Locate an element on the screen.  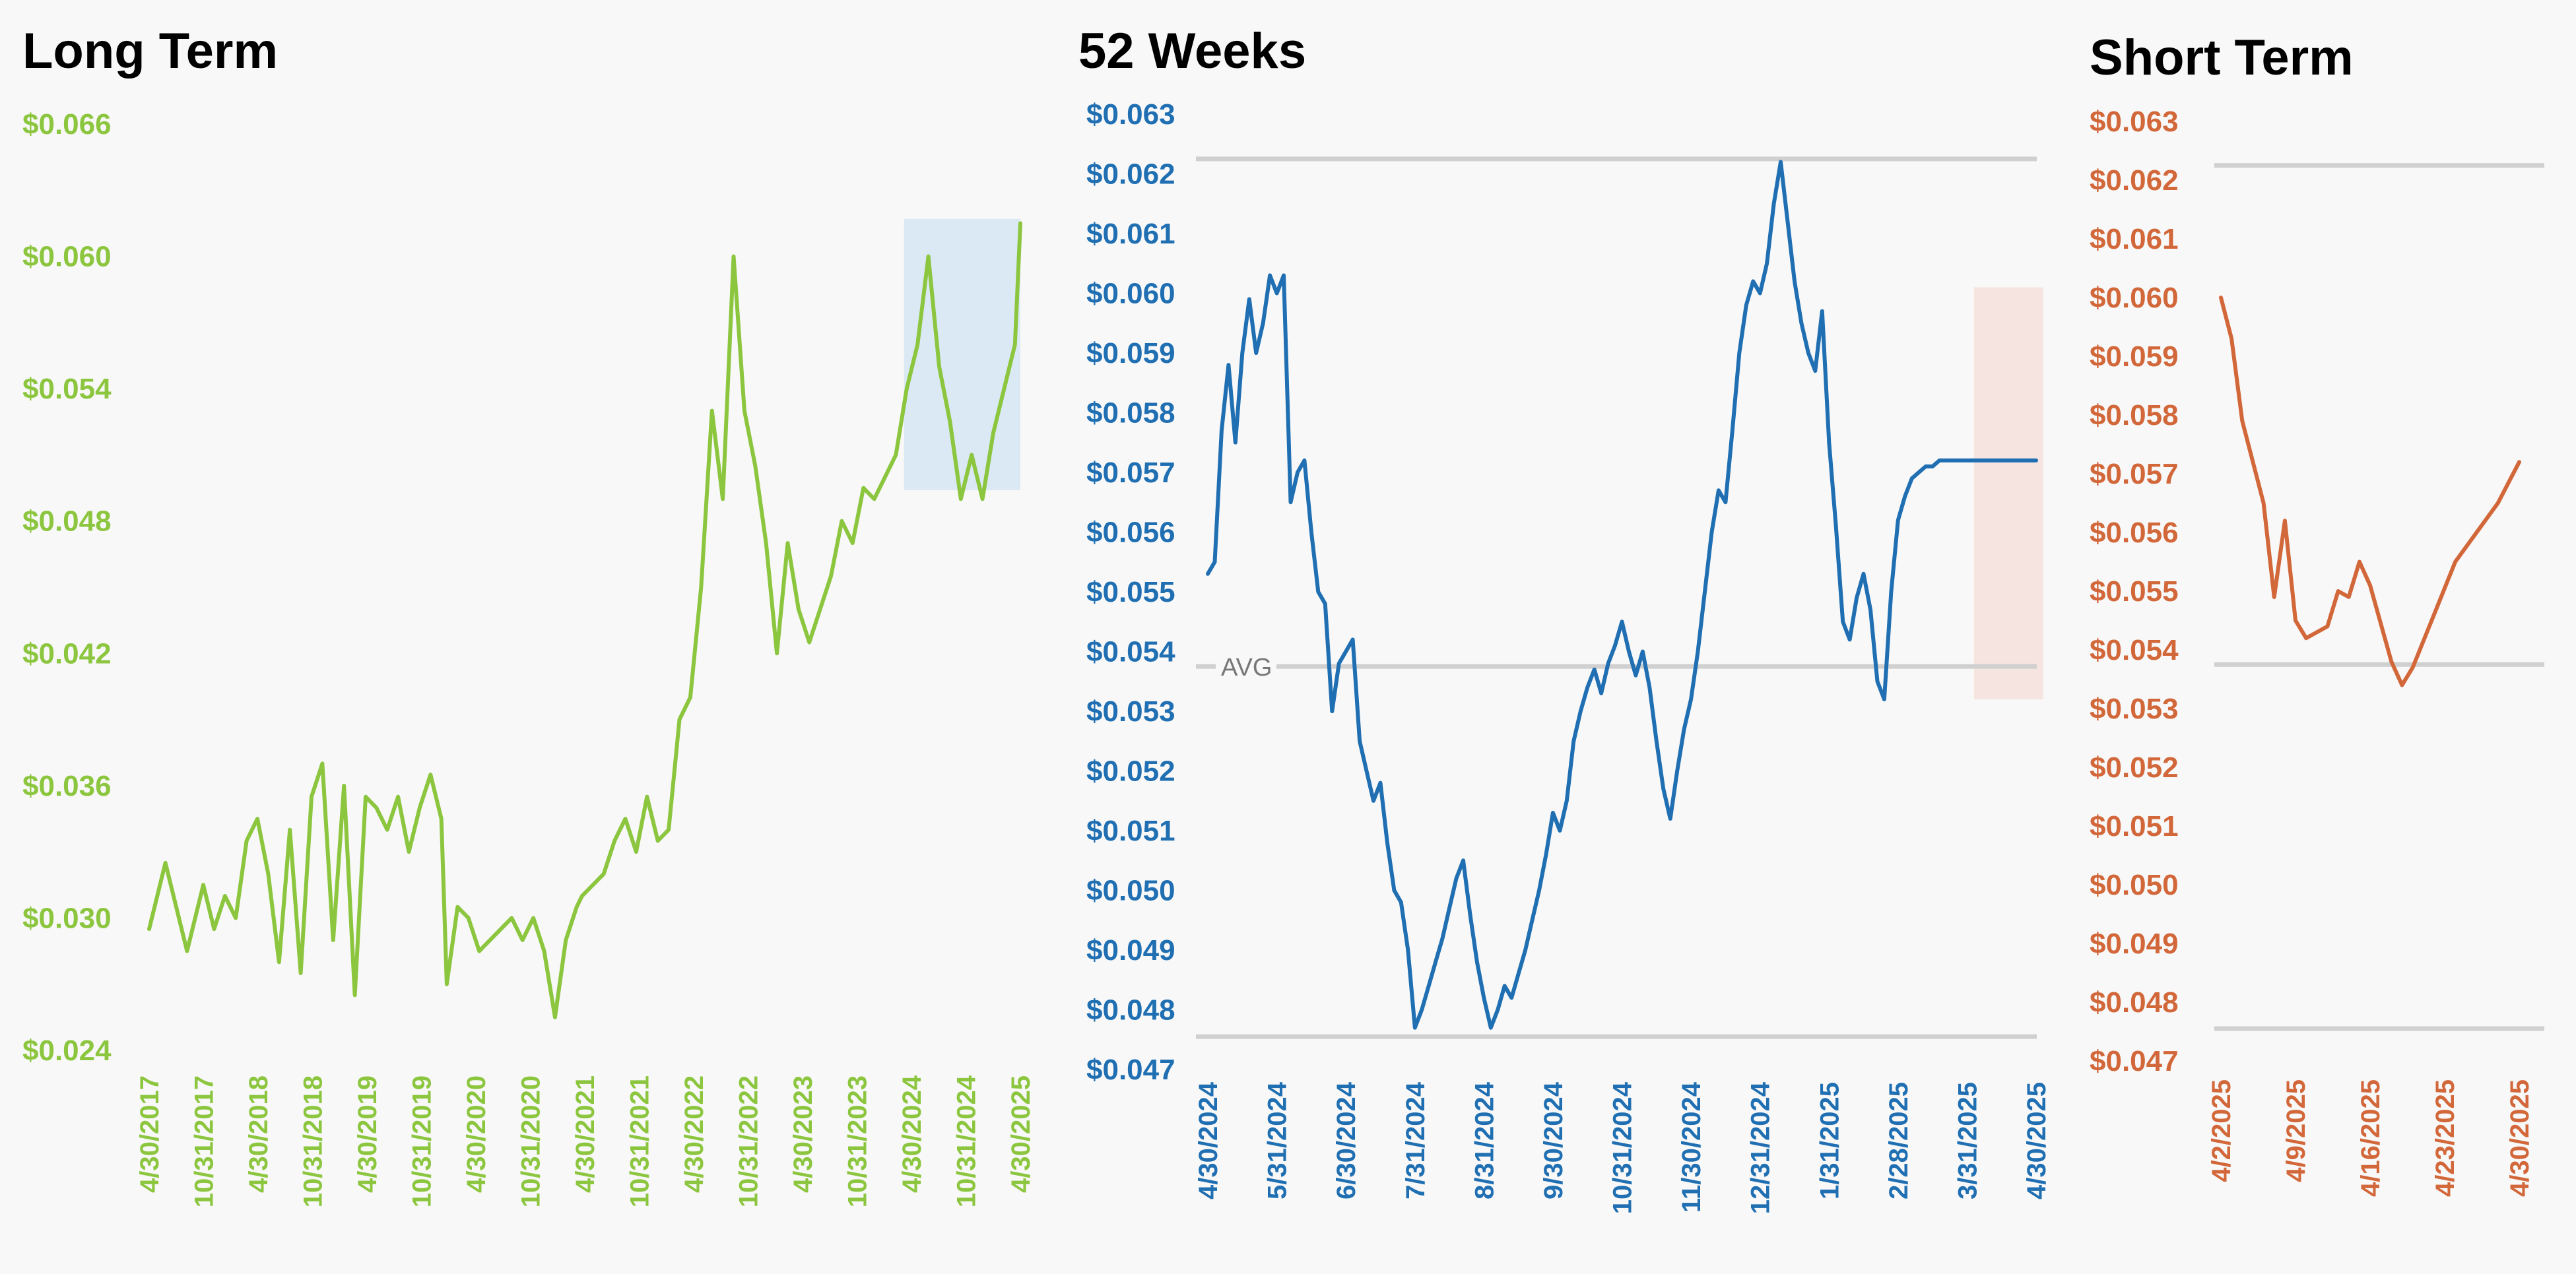
x-tick-label: 10/31/2023 is located at coordinates (858, 1141).